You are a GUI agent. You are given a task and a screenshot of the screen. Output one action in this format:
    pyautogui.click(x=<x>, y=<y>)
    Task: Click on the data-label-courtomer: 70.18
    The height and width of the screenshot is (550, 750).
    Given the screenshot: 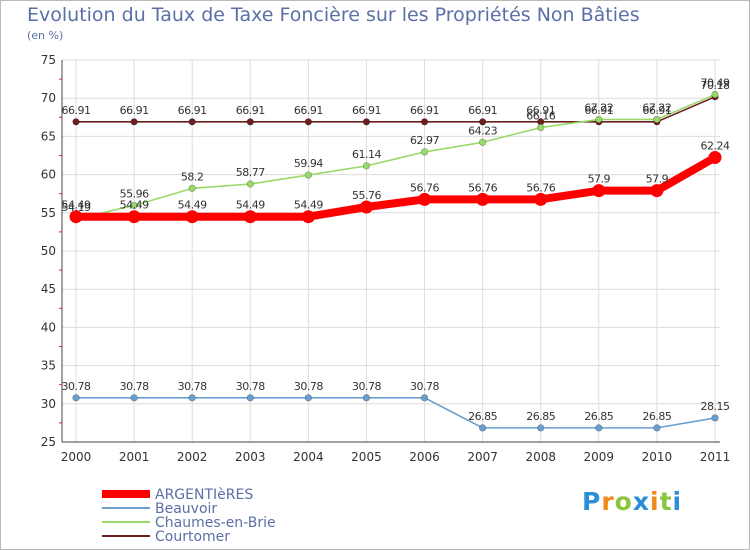 What is the action you would take?
    pyautogui.click(x=715, y=85)
    